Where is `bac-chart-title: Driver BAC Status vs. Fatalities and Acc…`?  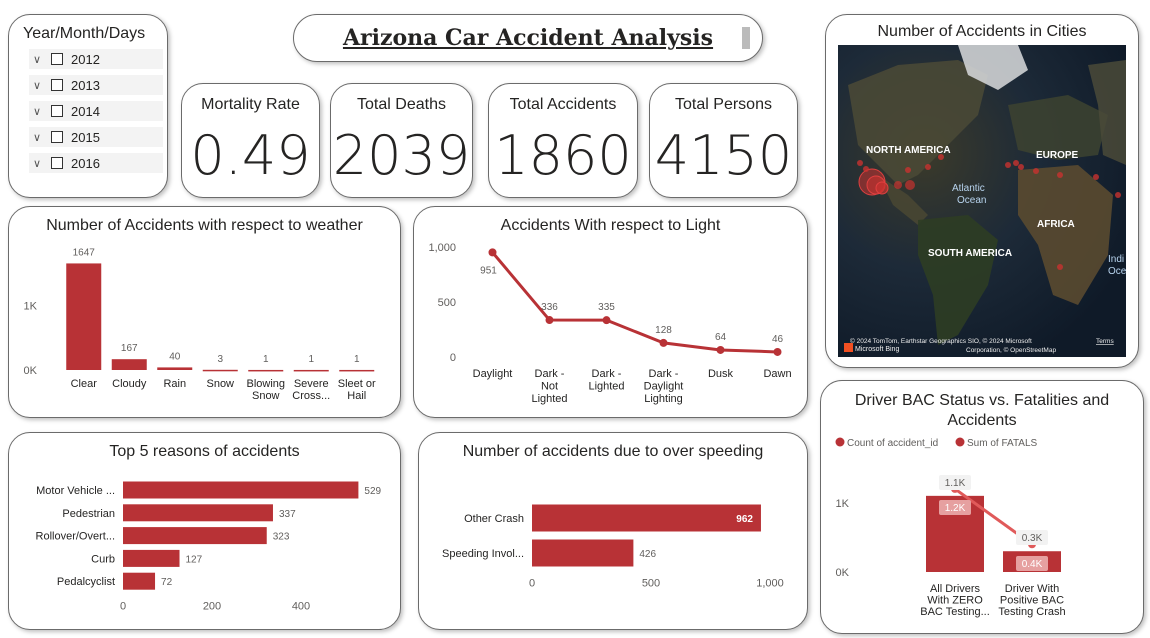
bac-chart-title: Driver BAC Status vs. Fatalities and Acc… is located at coordinates (982, 411).